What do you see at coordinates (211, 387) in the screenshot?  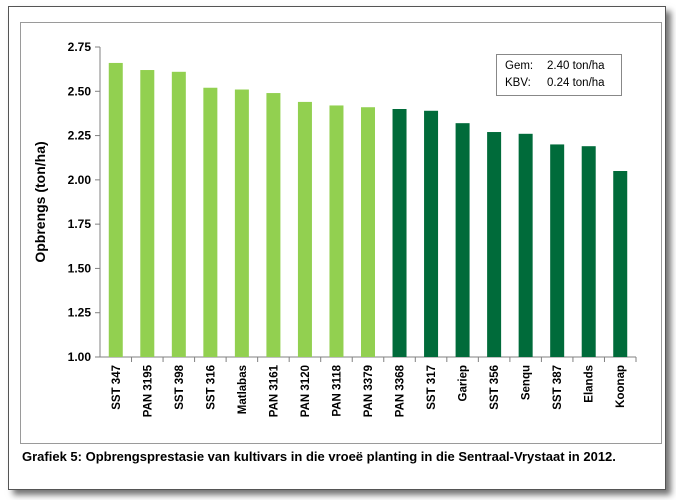 I see `x-tick-label: SST 316` at bounding box center [211, 387].